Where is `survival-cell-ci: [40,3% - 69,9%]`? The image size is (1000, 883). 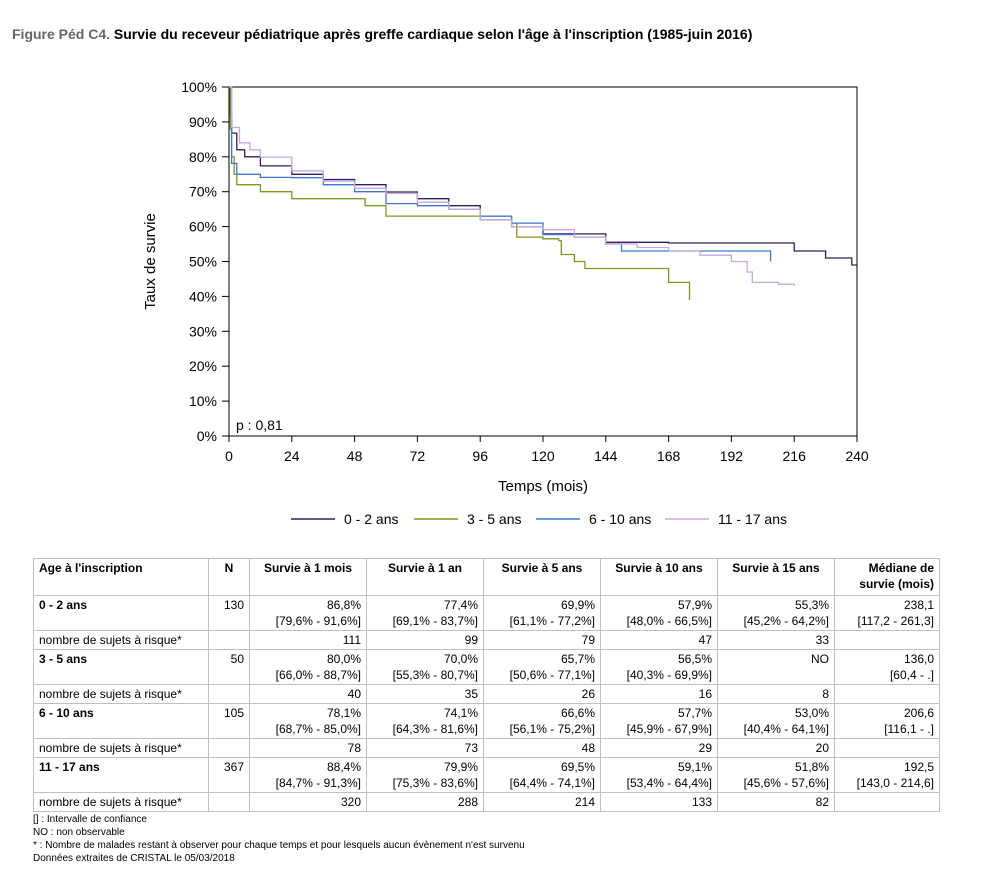 survival-cell-ci: [40,3% - 69,9%] is located at coordinates (669, 675).